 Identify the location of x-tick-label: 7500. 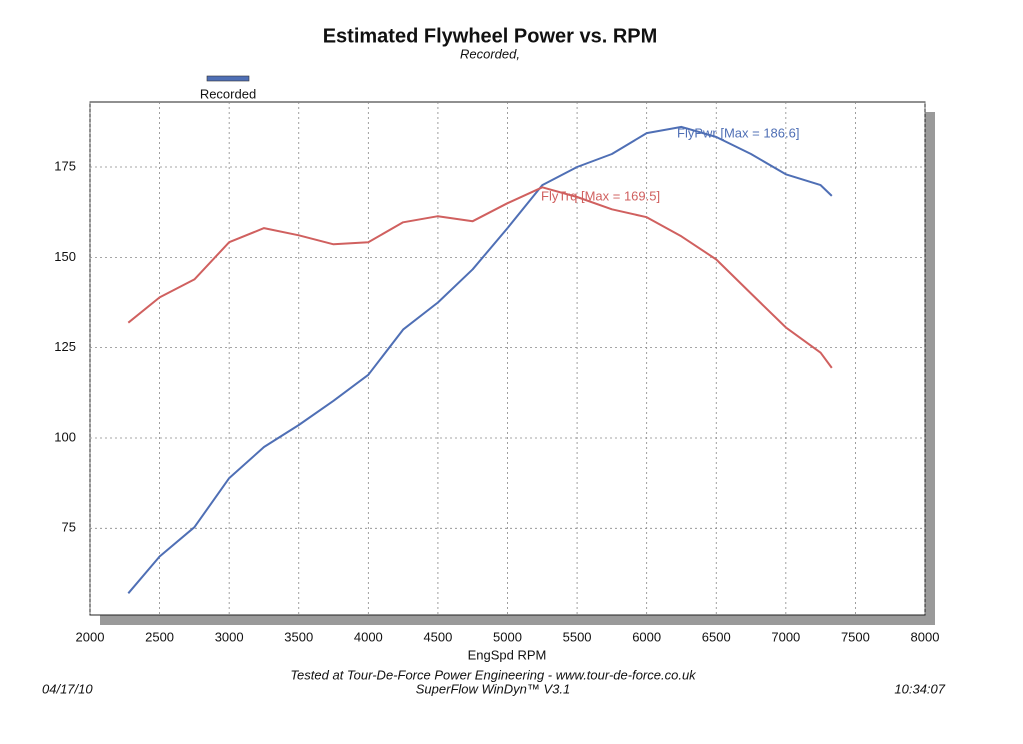
(855, 636).